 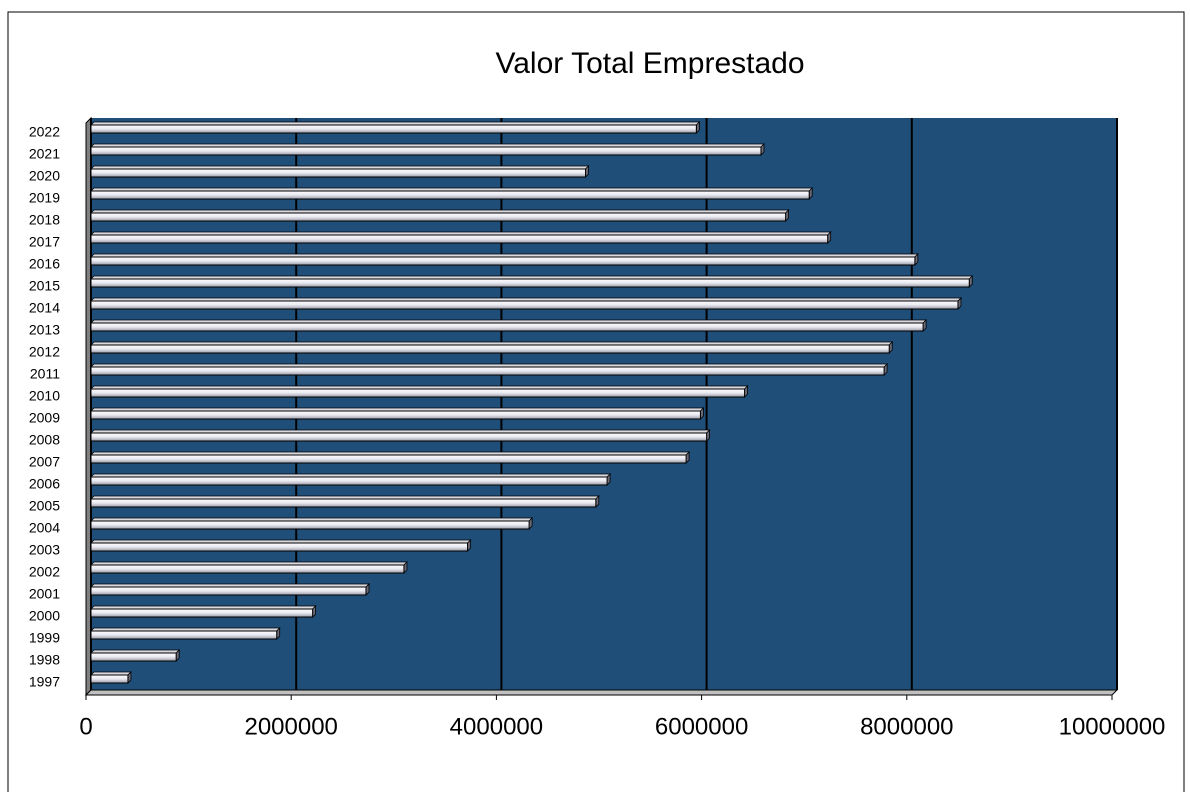 I want to click on y-tick-label: 2007, so click(x=44, y=462).